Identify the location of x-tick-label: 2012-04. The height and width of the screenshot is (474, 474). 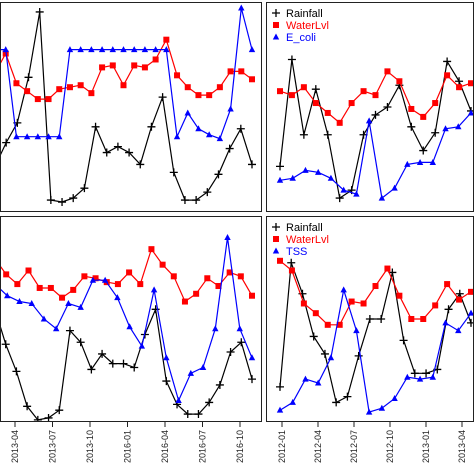
(318, 446).